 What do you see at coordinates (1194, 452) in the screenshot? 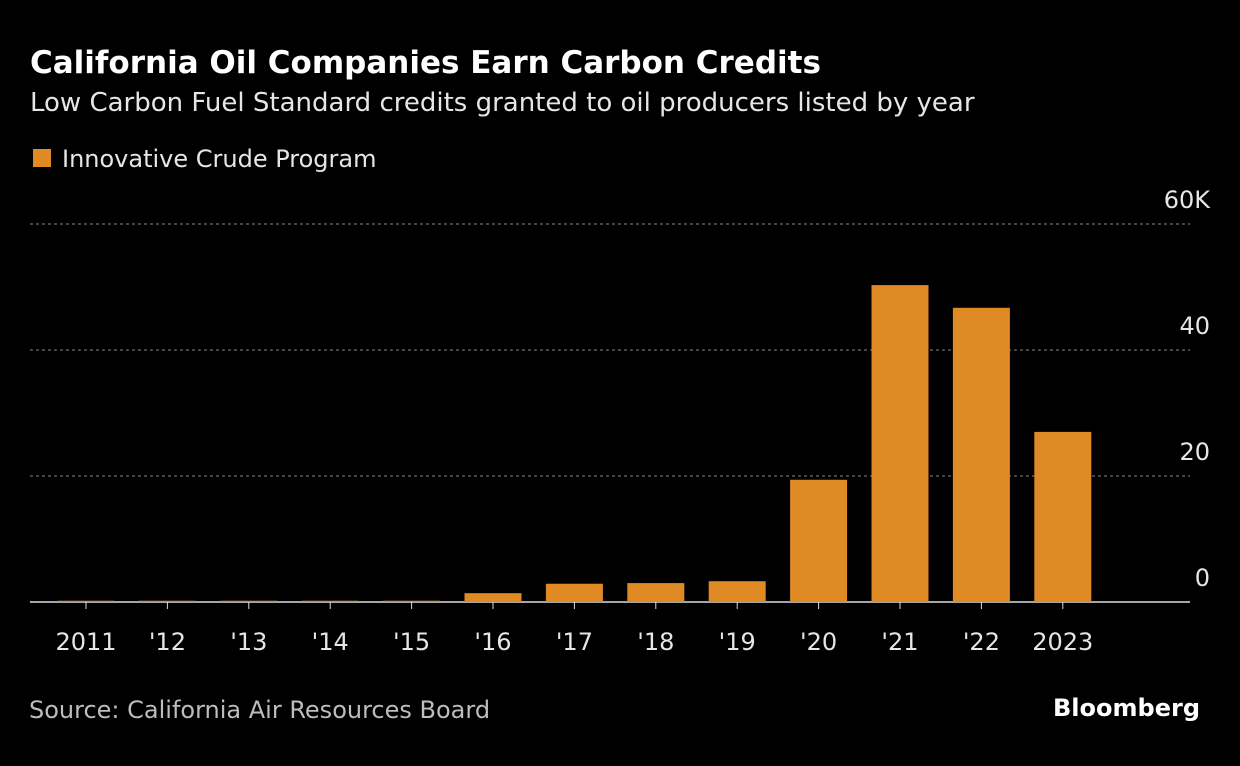
I see `y-tick-label: 20` at bounding box center [1194, 452].